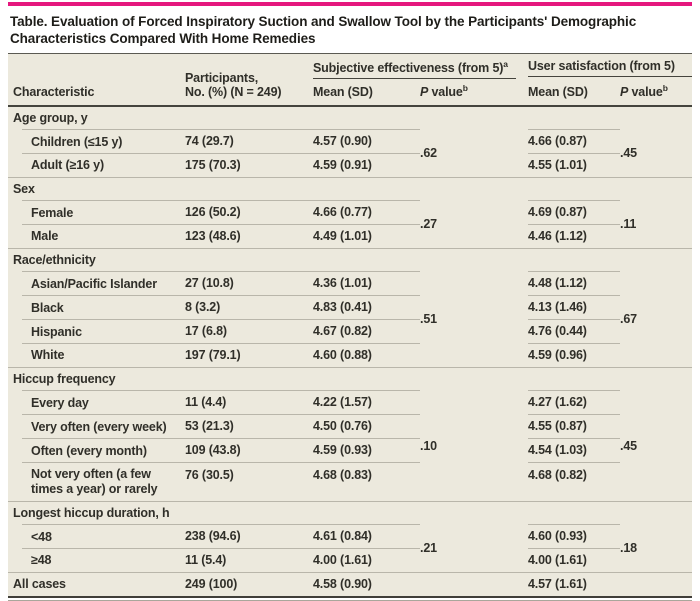 The width and height of the screenshot is (700, 601). I want to click on table-row: ≥48 11 (5.4) 4.00 (1.61) 4.00 (1.61), so click(350, 560).